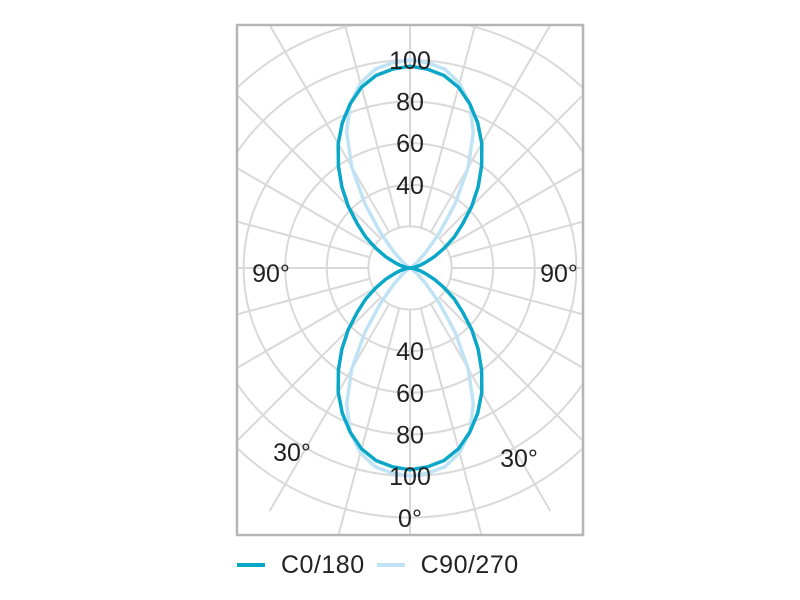 The height and width of the screenshot is (600, 800). What do you see at coordinates (410, 394) in the screenshot?
I see `radial-tick-lower-60: 60` at bounding box center [410, 394].